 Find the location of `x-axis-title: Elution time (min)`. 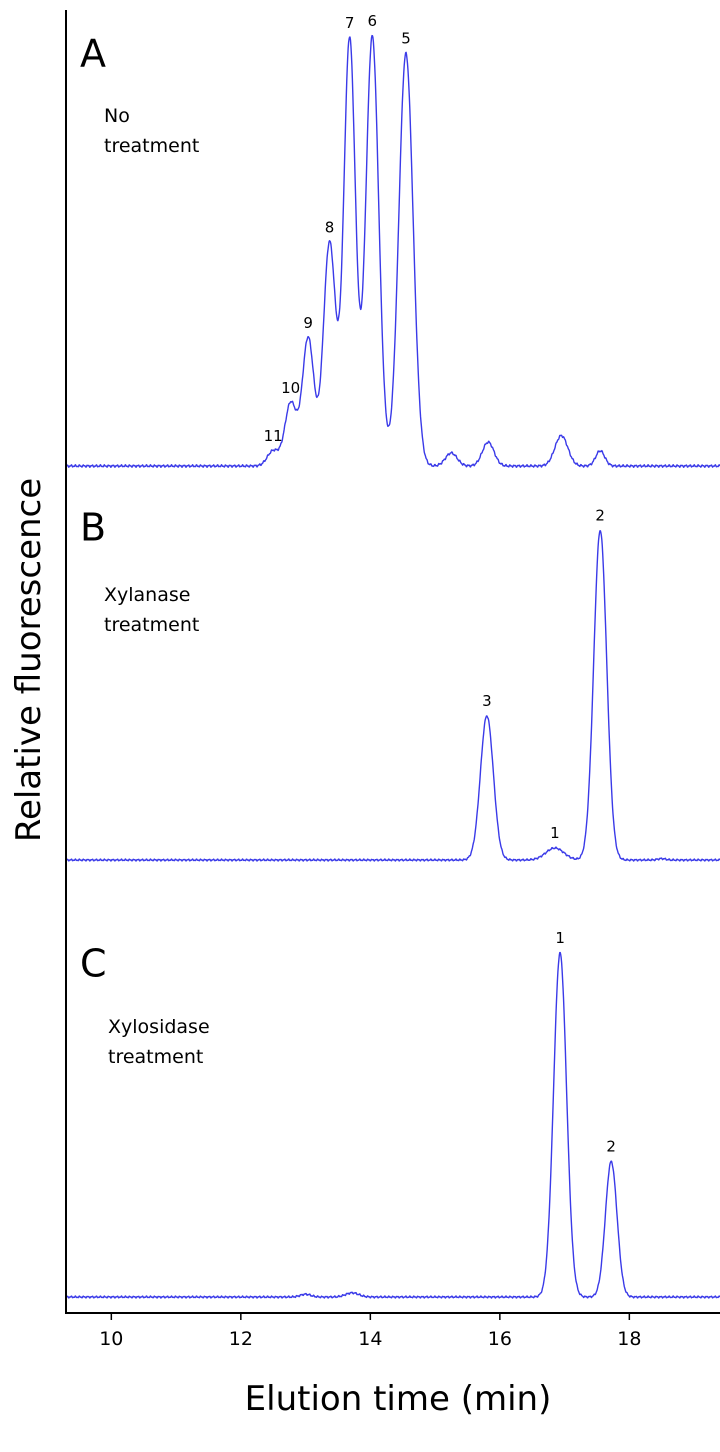

x-axis-title: Elution time (min) is located at coordinates (398, 1399).